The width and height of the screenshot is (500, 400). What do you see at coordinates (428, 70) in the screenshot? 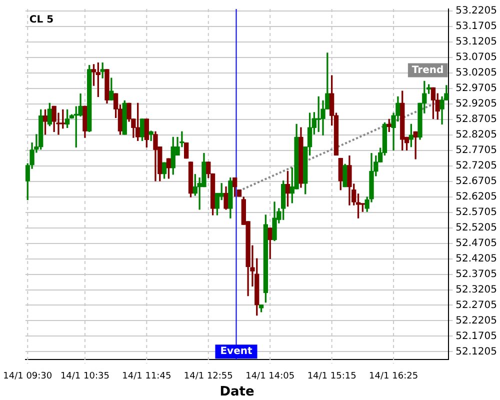
I see `text: Trend` at bounding box center [428, 70].